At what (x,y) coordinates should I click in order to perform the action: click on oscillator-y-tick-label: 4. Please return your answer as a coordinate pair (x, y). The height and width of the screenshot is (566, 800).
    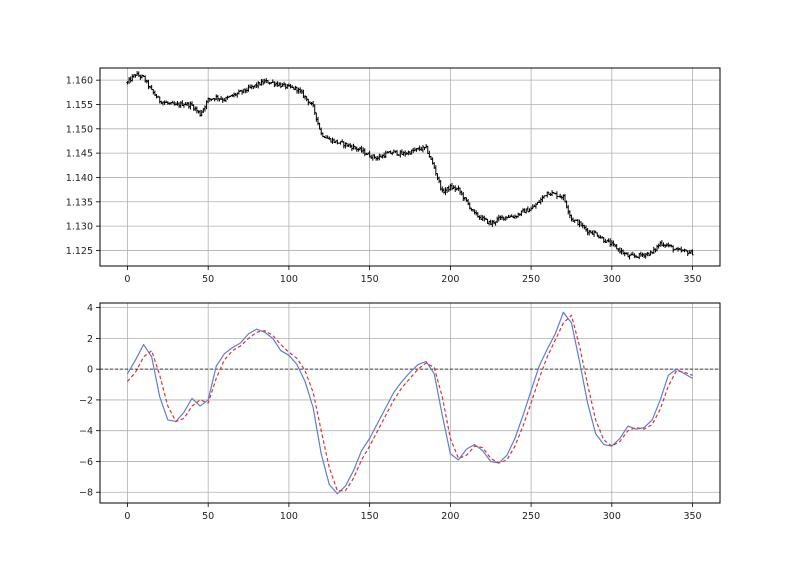
    Looking at the image, I should click on (90, 308).